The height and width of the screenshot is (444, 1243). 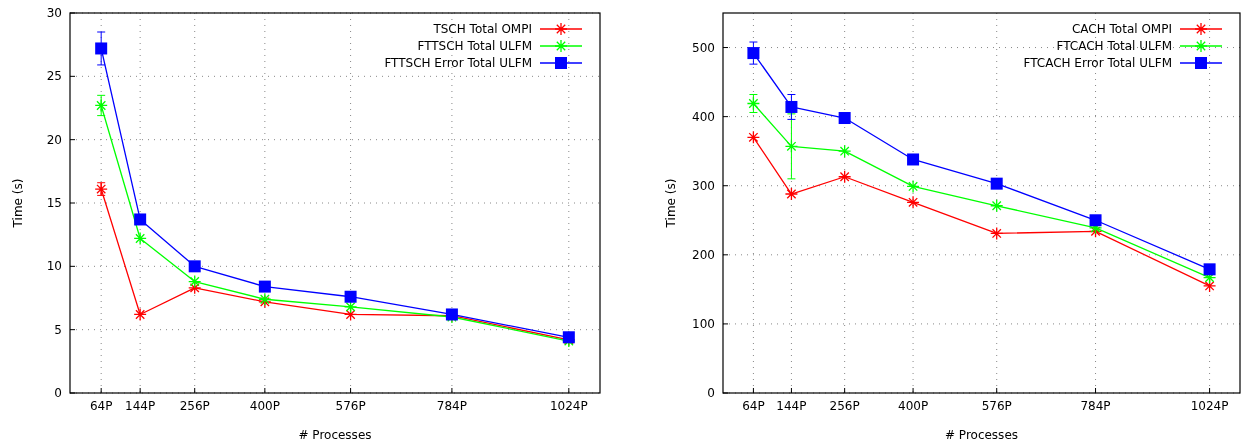 I want to click on y-tick-label: 20, so click(x=54, y=139).